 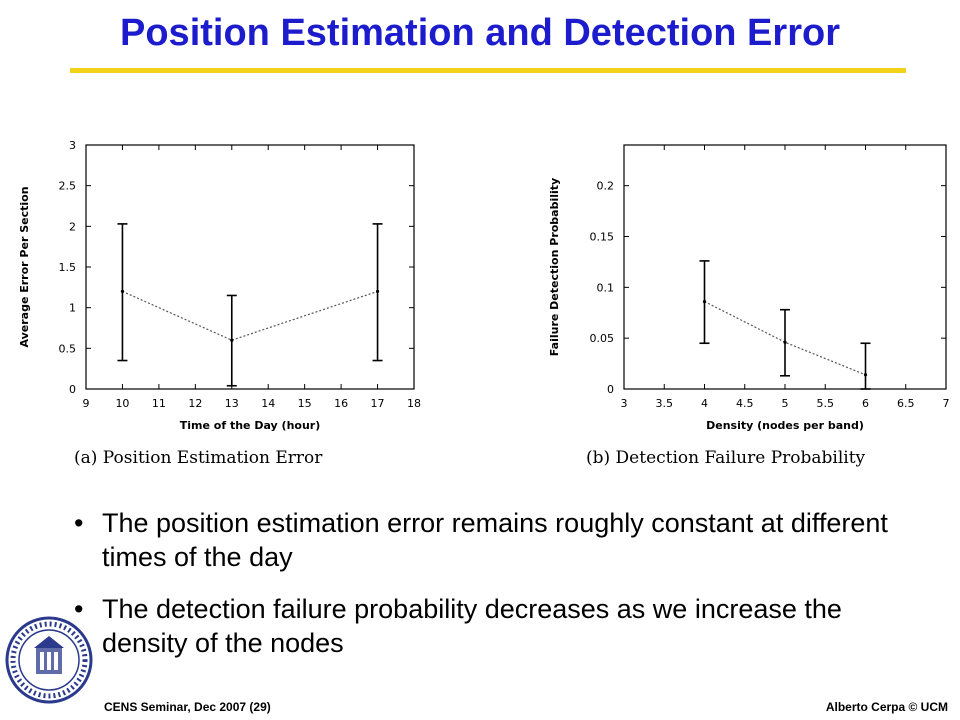 What do you see at coordinates (195, 403) in the screenshot?
I see `x-tick-label: 12` at bounding box center [195, 403].